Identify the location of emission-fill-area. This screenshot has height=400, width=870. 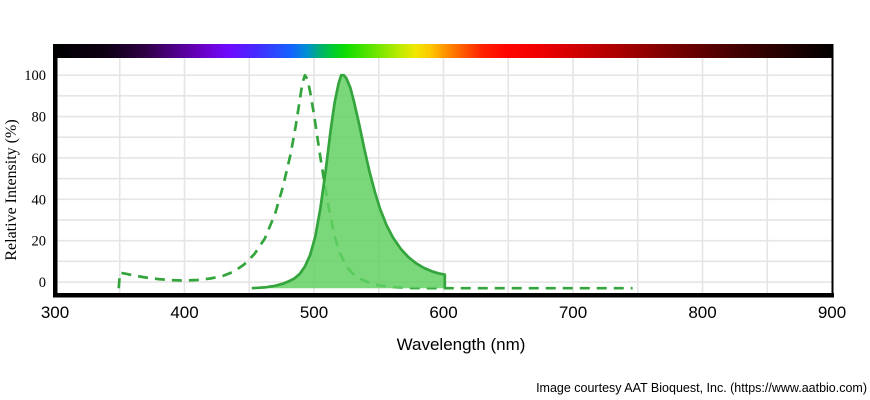
(348, 182).